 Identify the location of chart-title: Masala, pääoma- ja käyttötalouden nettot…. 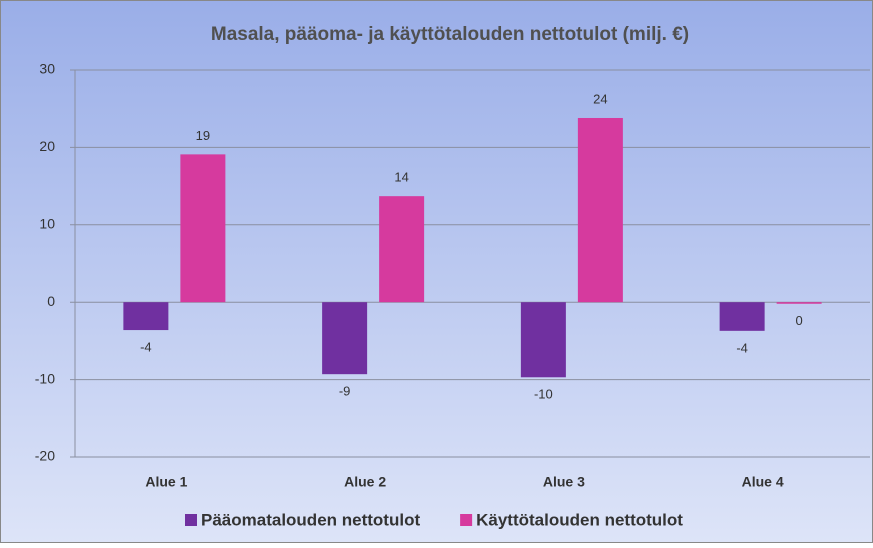
(450, 34).